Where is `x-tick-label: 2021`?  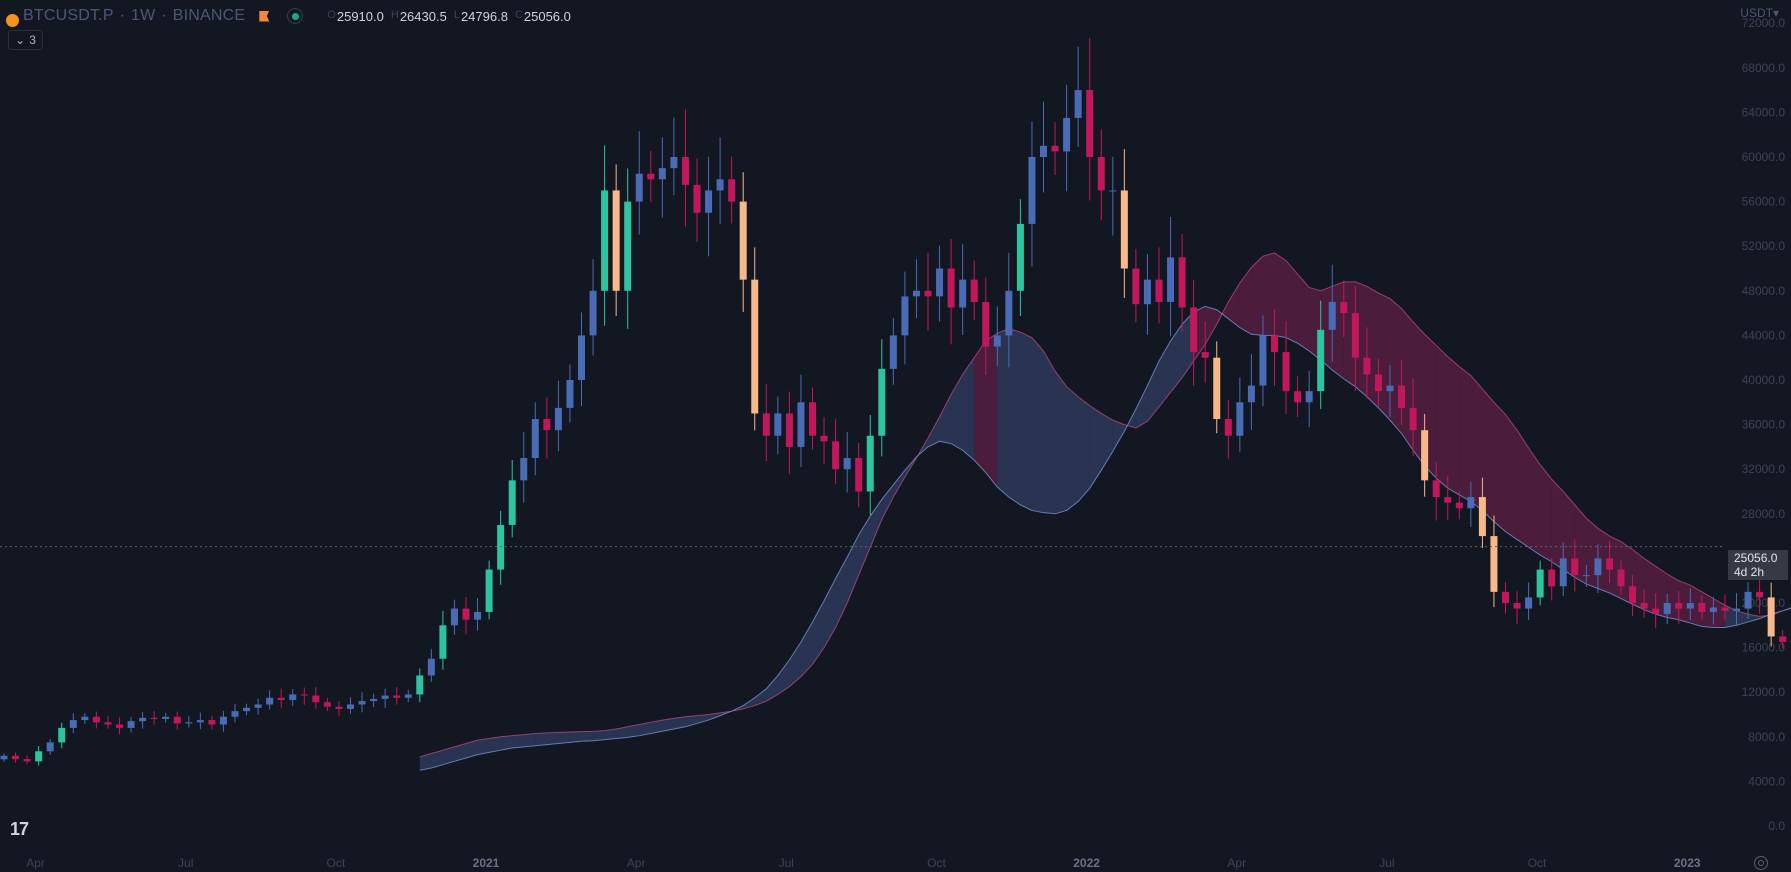
x-tick-label: 2021 is located at coordinates (486, 863).